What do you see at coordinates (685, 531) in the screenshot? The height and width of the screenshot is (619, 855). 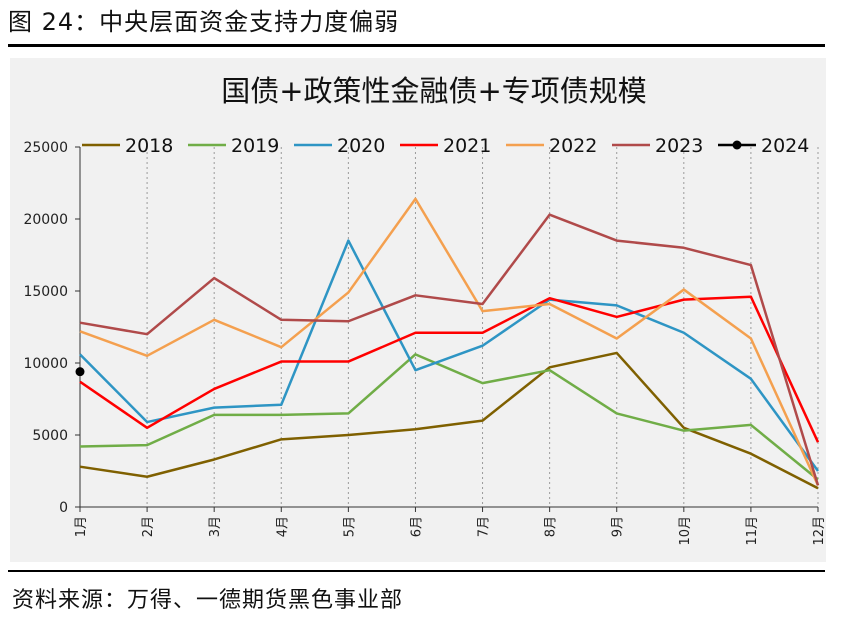 I see `x-tick-label: 10月` at bounding box center [685, 531].